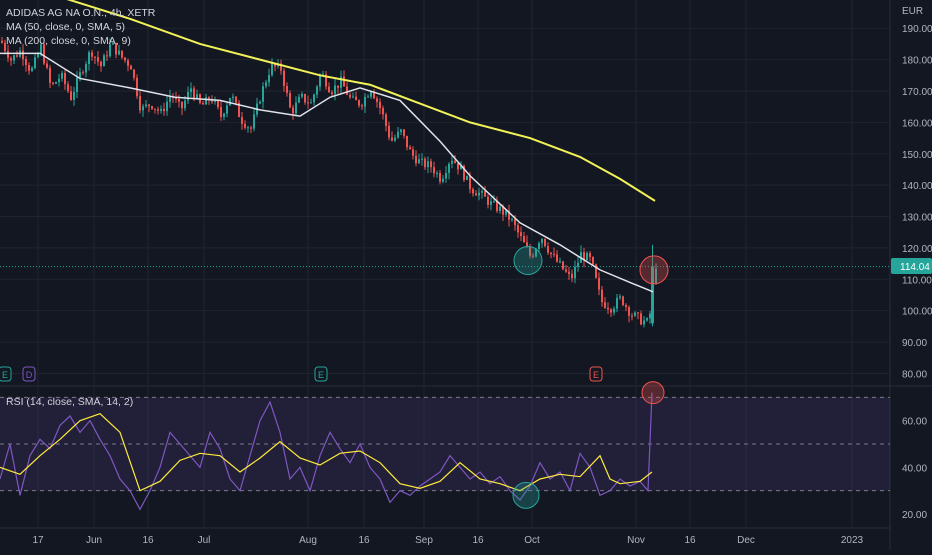  What do you see at coordinates (917, 155) in the screenshot?
I see `price-tick-label: 150.00` at bounding box center [917, 155].